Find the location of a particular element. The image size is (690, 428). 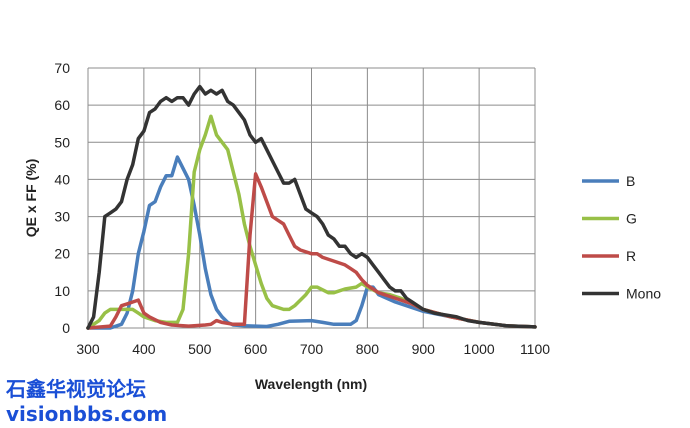

y-tick-label: 30 is located at coordinates (62, 217).